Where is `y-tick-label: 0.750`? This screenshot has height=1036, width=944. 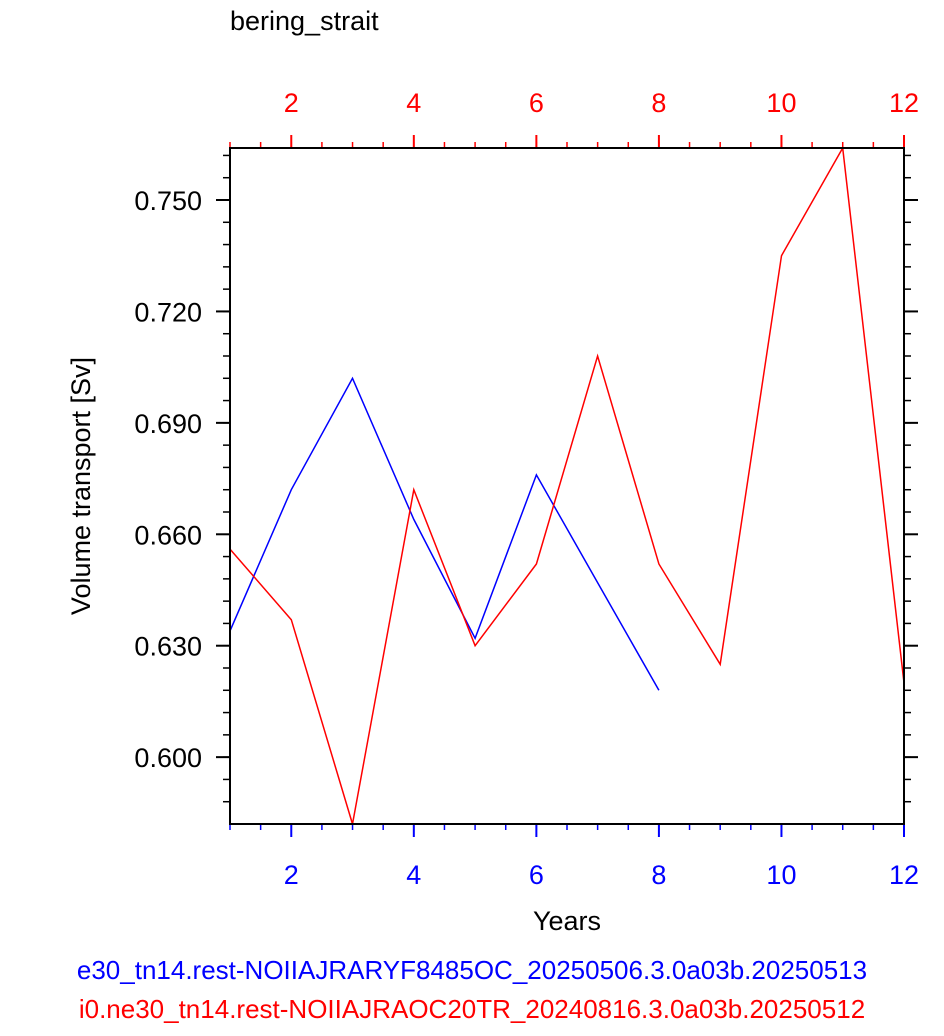 y-tick-label: 0.750 is located at coordinates (168, 201).